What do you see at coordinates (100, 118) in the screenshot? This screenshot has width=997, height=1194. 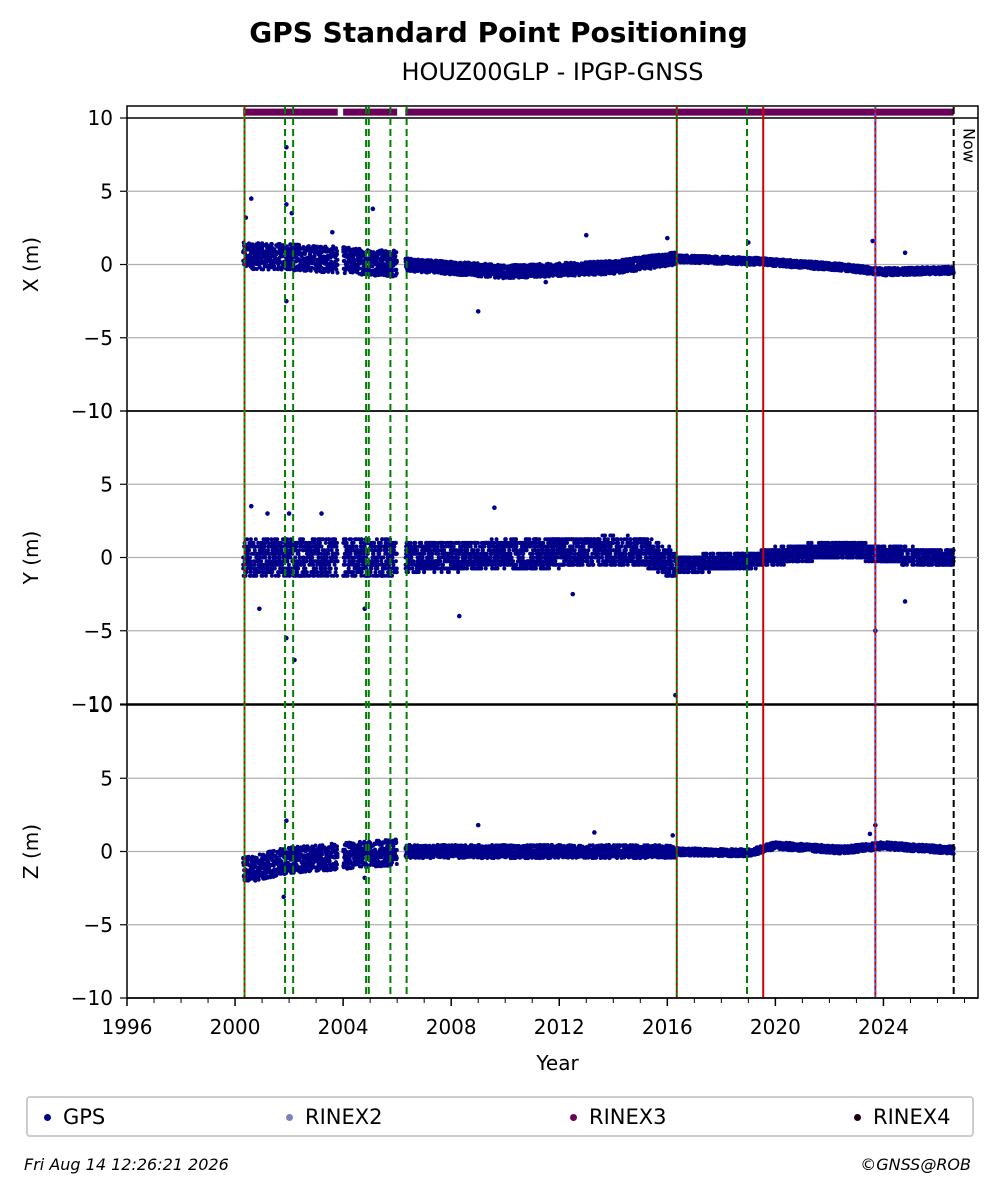 I see `ytick-label-x: 10` at bounding box center [100, 118].